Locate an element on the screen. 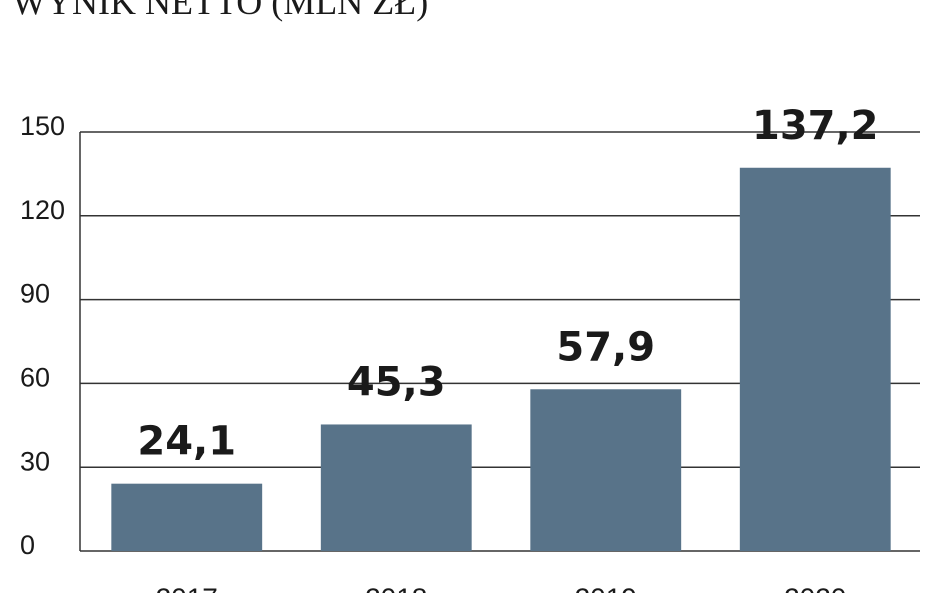  value-label: 45,3 is located at coordinates (396, 382).